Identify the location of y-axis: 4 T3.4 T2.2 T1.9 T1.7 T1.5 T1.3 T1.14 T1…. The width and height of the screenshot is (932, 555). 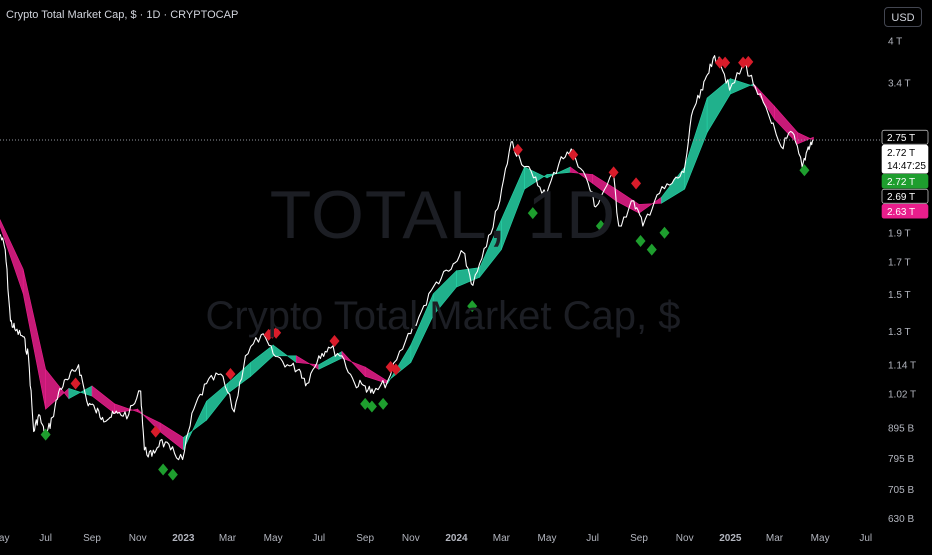
(902, 280).